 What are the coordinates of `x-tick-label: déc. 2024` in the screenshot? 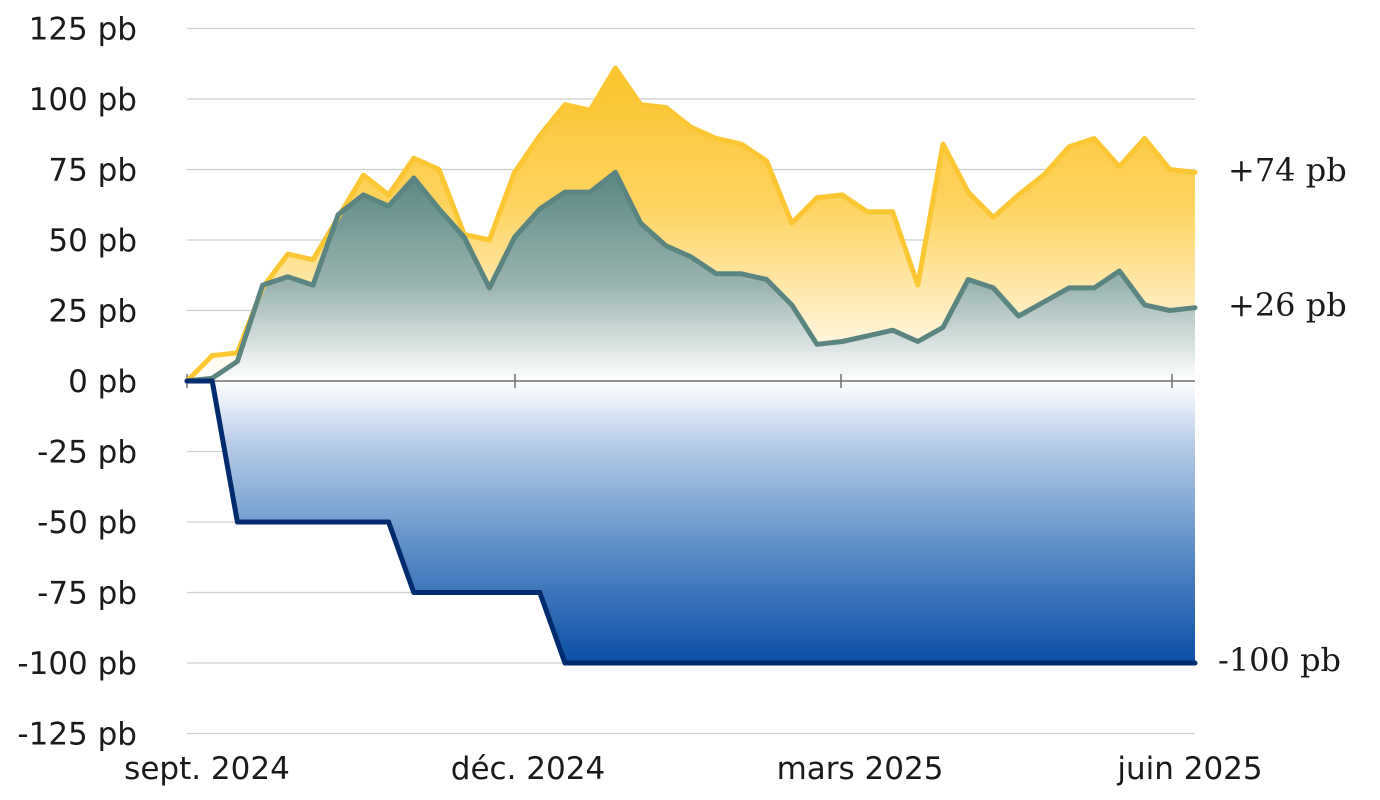 It's located at (528, 769).